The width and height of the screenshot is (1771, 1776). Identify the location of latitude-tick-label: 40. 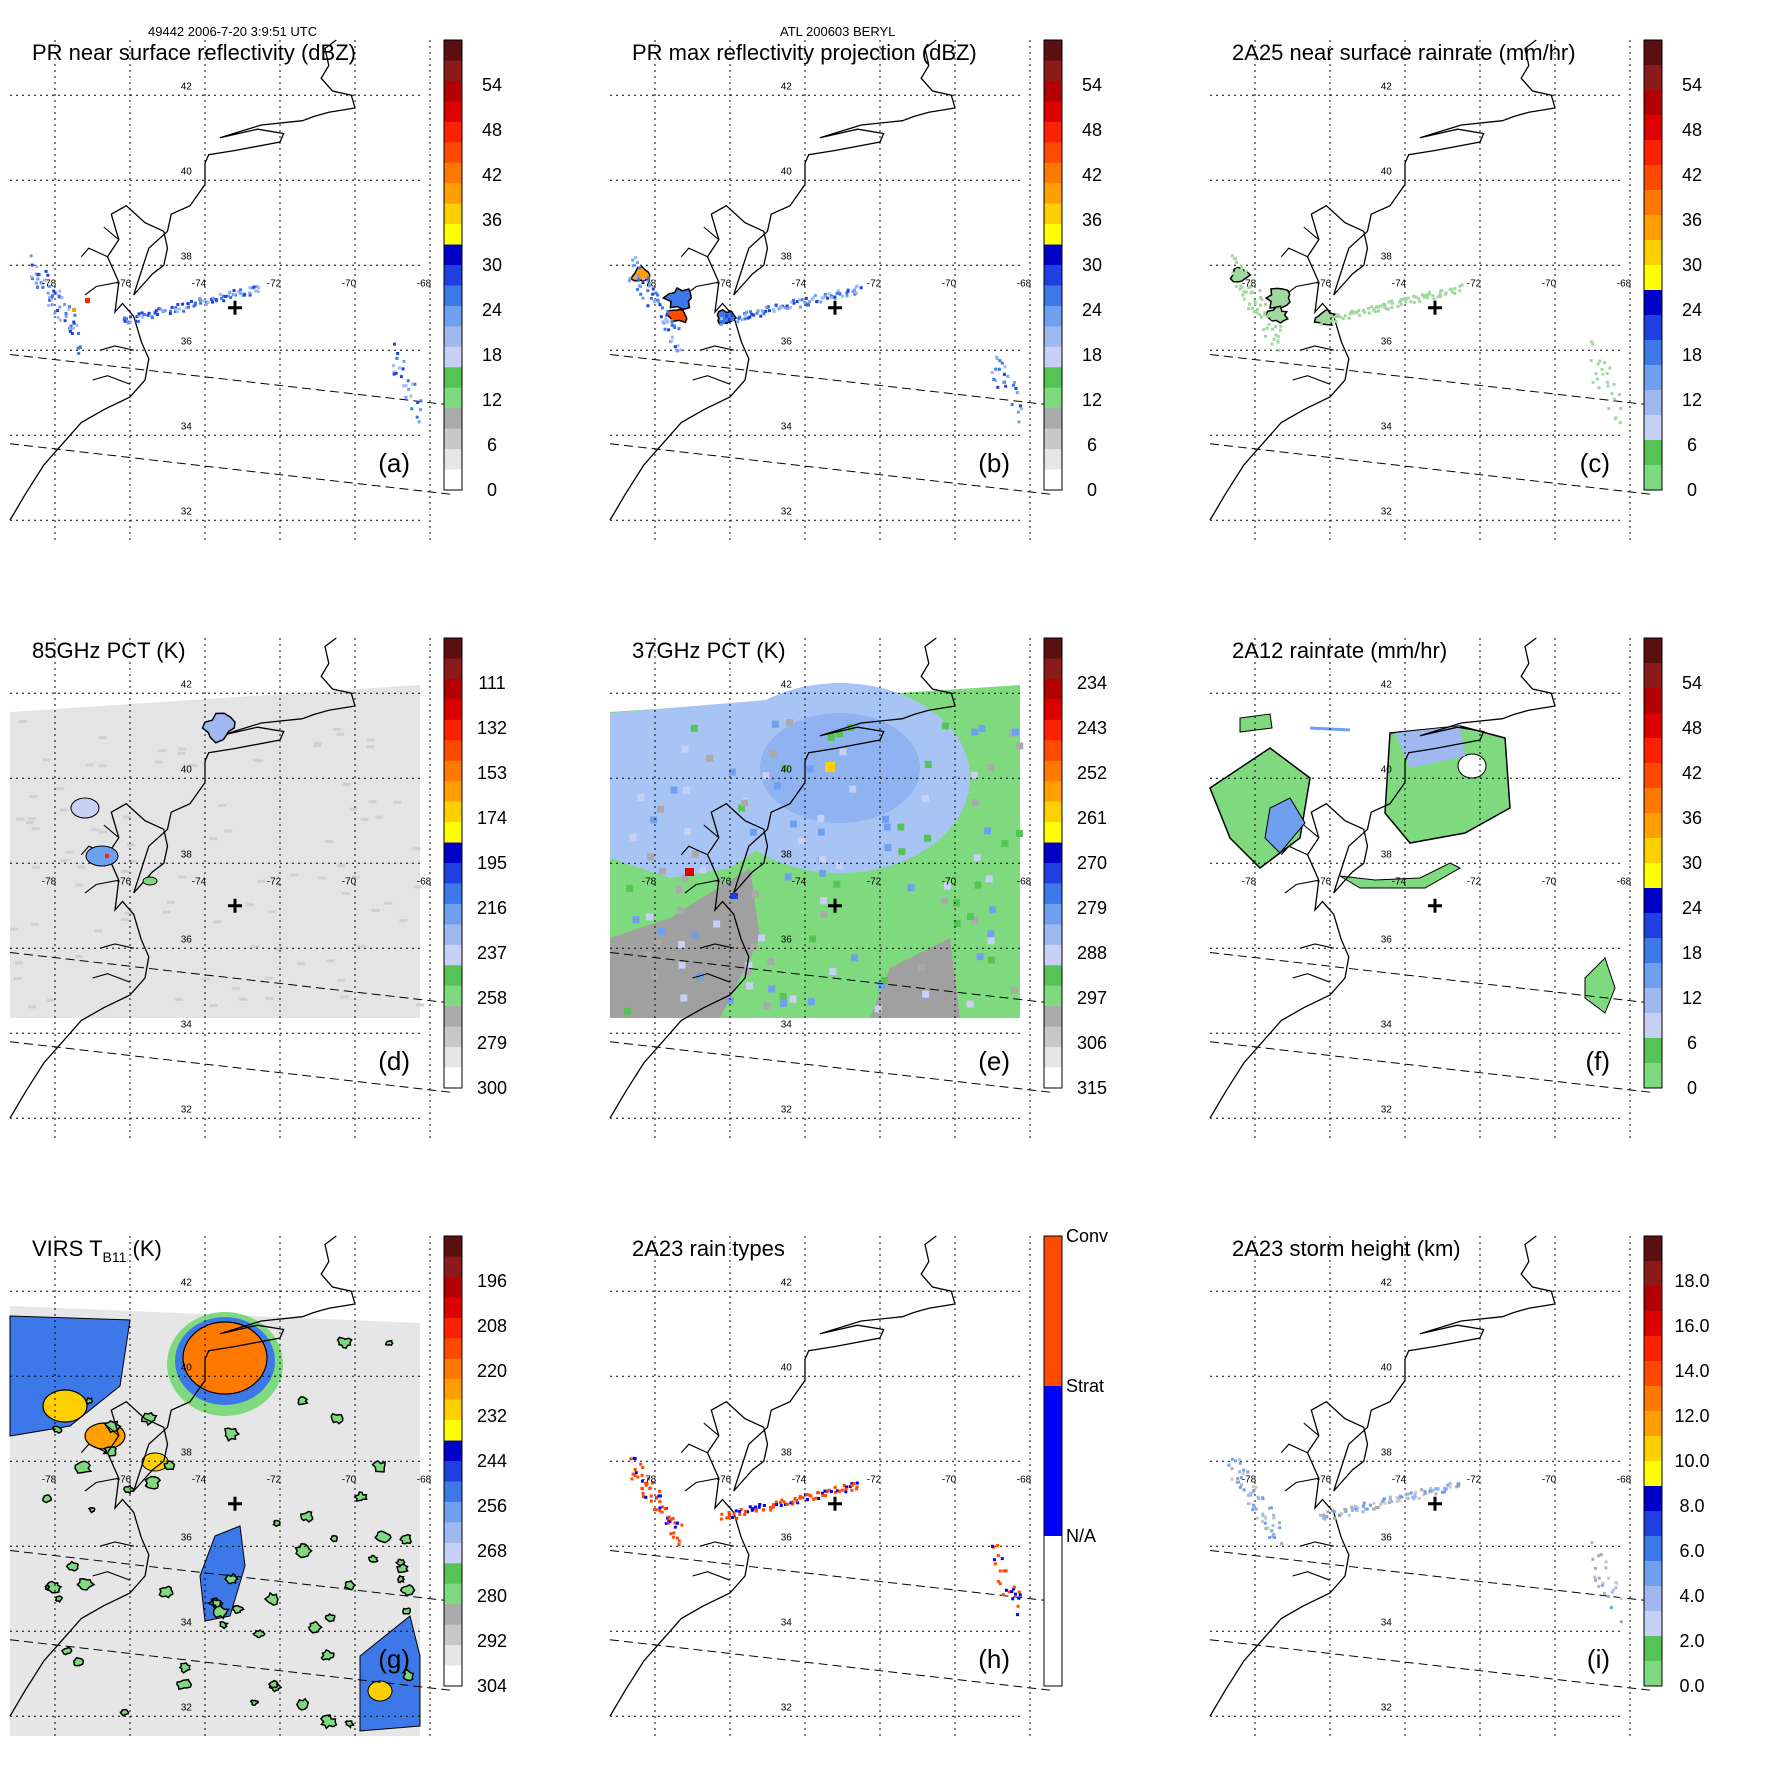
(787, 171).